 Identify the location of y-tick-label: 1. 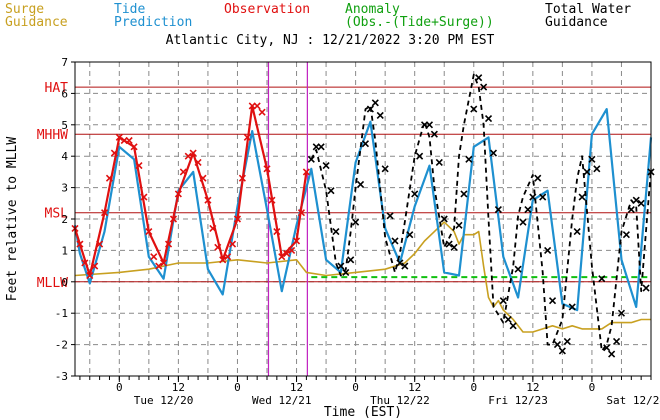
(64, 250).